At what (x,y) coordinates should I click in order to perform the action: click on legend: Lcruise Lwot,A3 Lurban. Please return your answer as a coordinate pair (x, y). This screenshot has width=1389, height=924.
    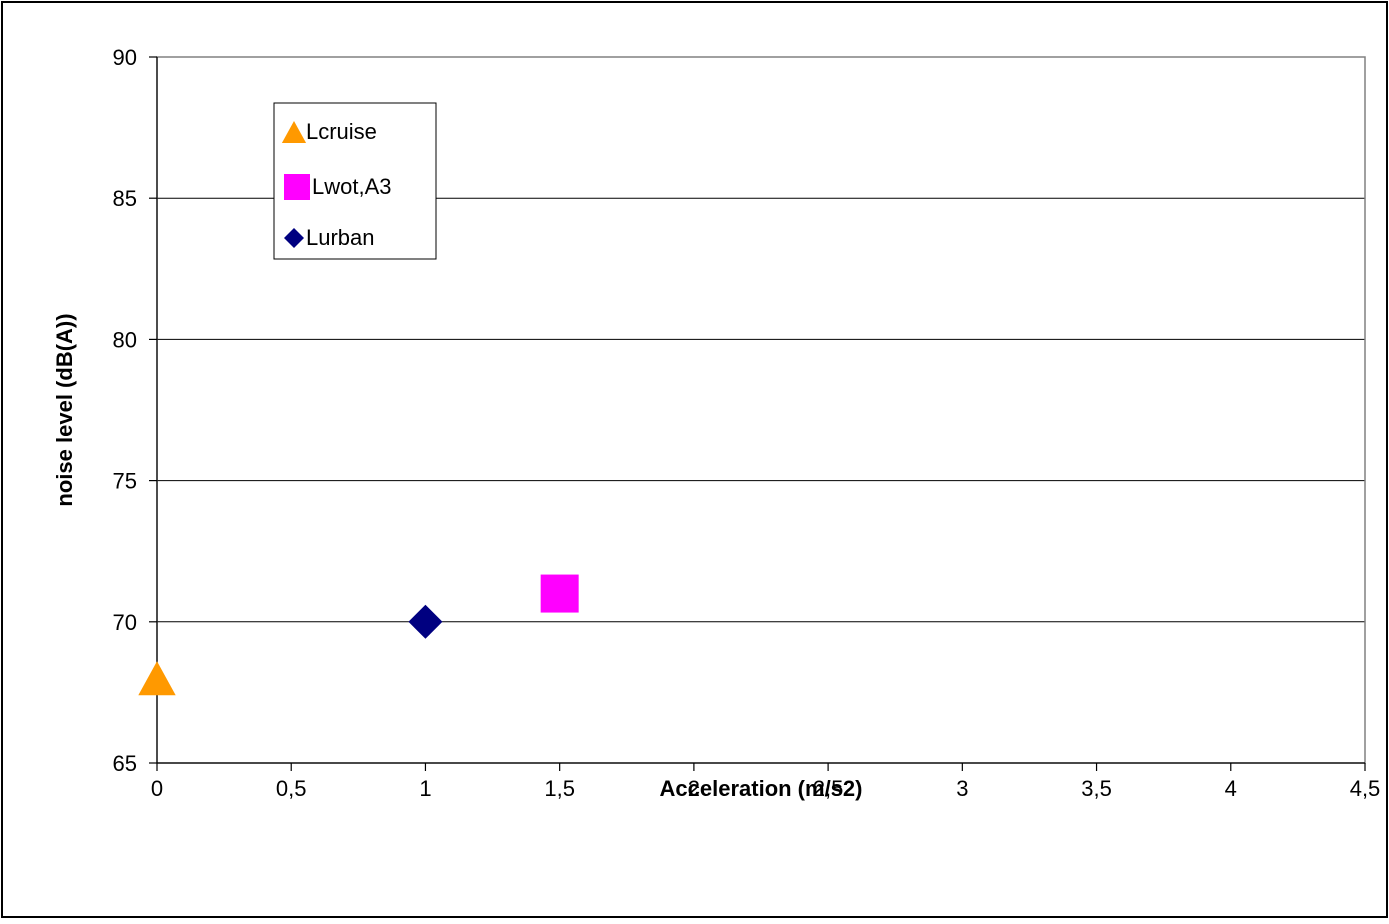
    Looking at the image, I should click on (355, 181).